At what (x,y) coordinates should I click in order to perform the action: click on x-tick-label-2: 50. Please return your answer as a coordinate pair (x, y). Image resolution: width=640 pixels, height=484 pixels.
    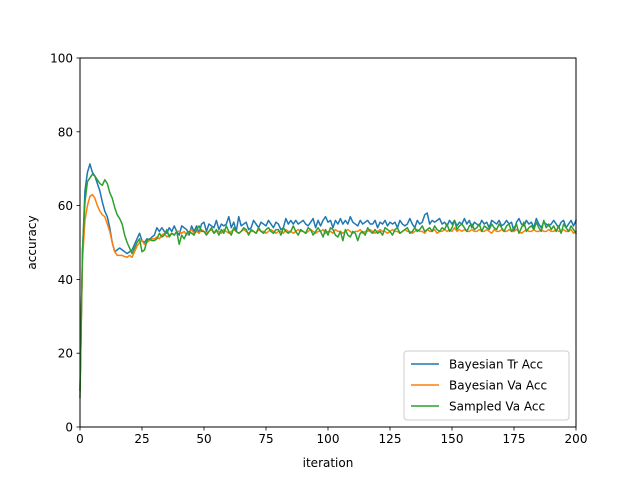
    Looking at the image, I should click on (203, 439).